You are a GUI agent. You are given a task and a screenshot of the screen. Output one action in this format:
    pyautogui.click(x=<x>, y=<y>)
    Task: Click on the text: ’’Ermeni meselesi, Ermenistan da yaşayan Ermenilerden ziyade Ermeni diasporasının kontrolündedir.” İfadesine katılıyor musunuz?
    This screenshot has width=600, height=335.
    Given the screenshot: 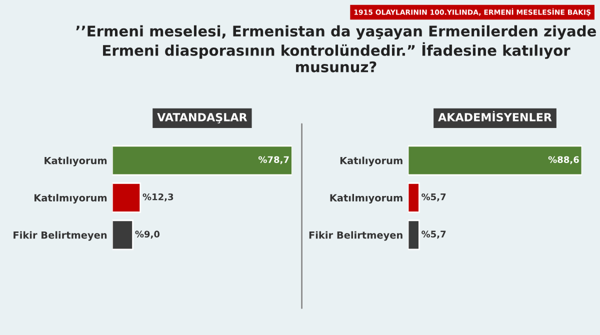 What is the action you would take?
    pyautogui.click(x=336, y=48)
    